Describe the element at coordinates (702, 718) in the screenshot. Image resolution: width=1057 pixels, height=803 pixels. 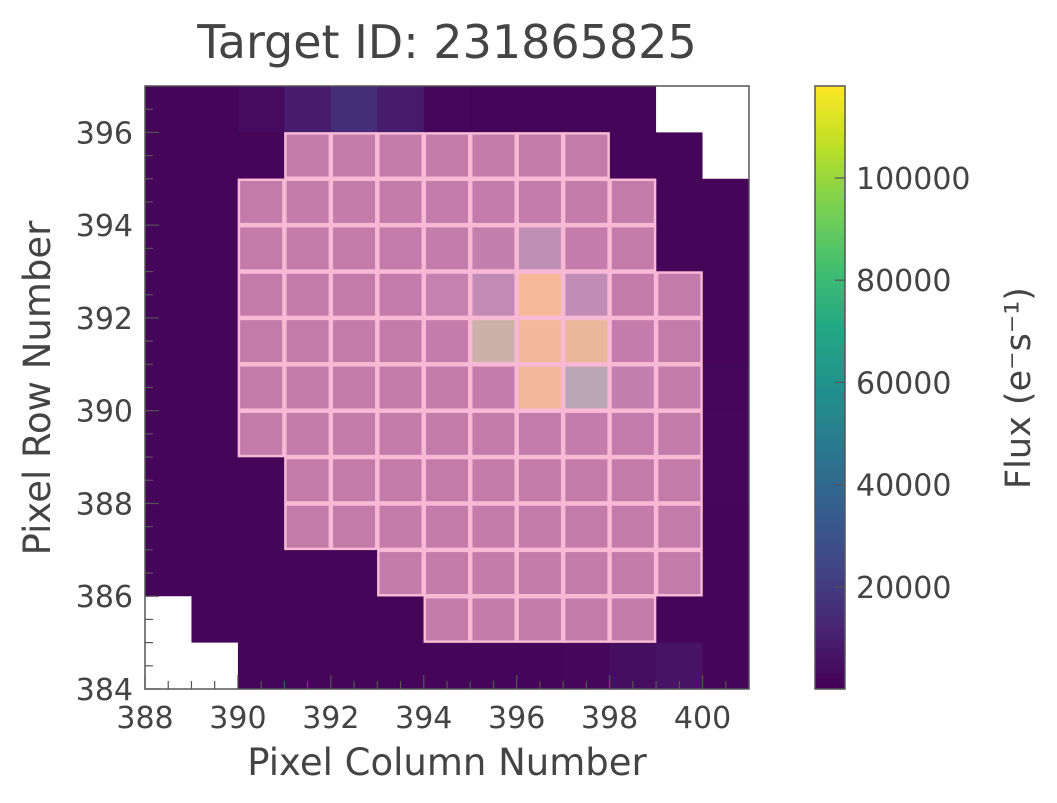
I see `x-tick-label: 400` at that location.